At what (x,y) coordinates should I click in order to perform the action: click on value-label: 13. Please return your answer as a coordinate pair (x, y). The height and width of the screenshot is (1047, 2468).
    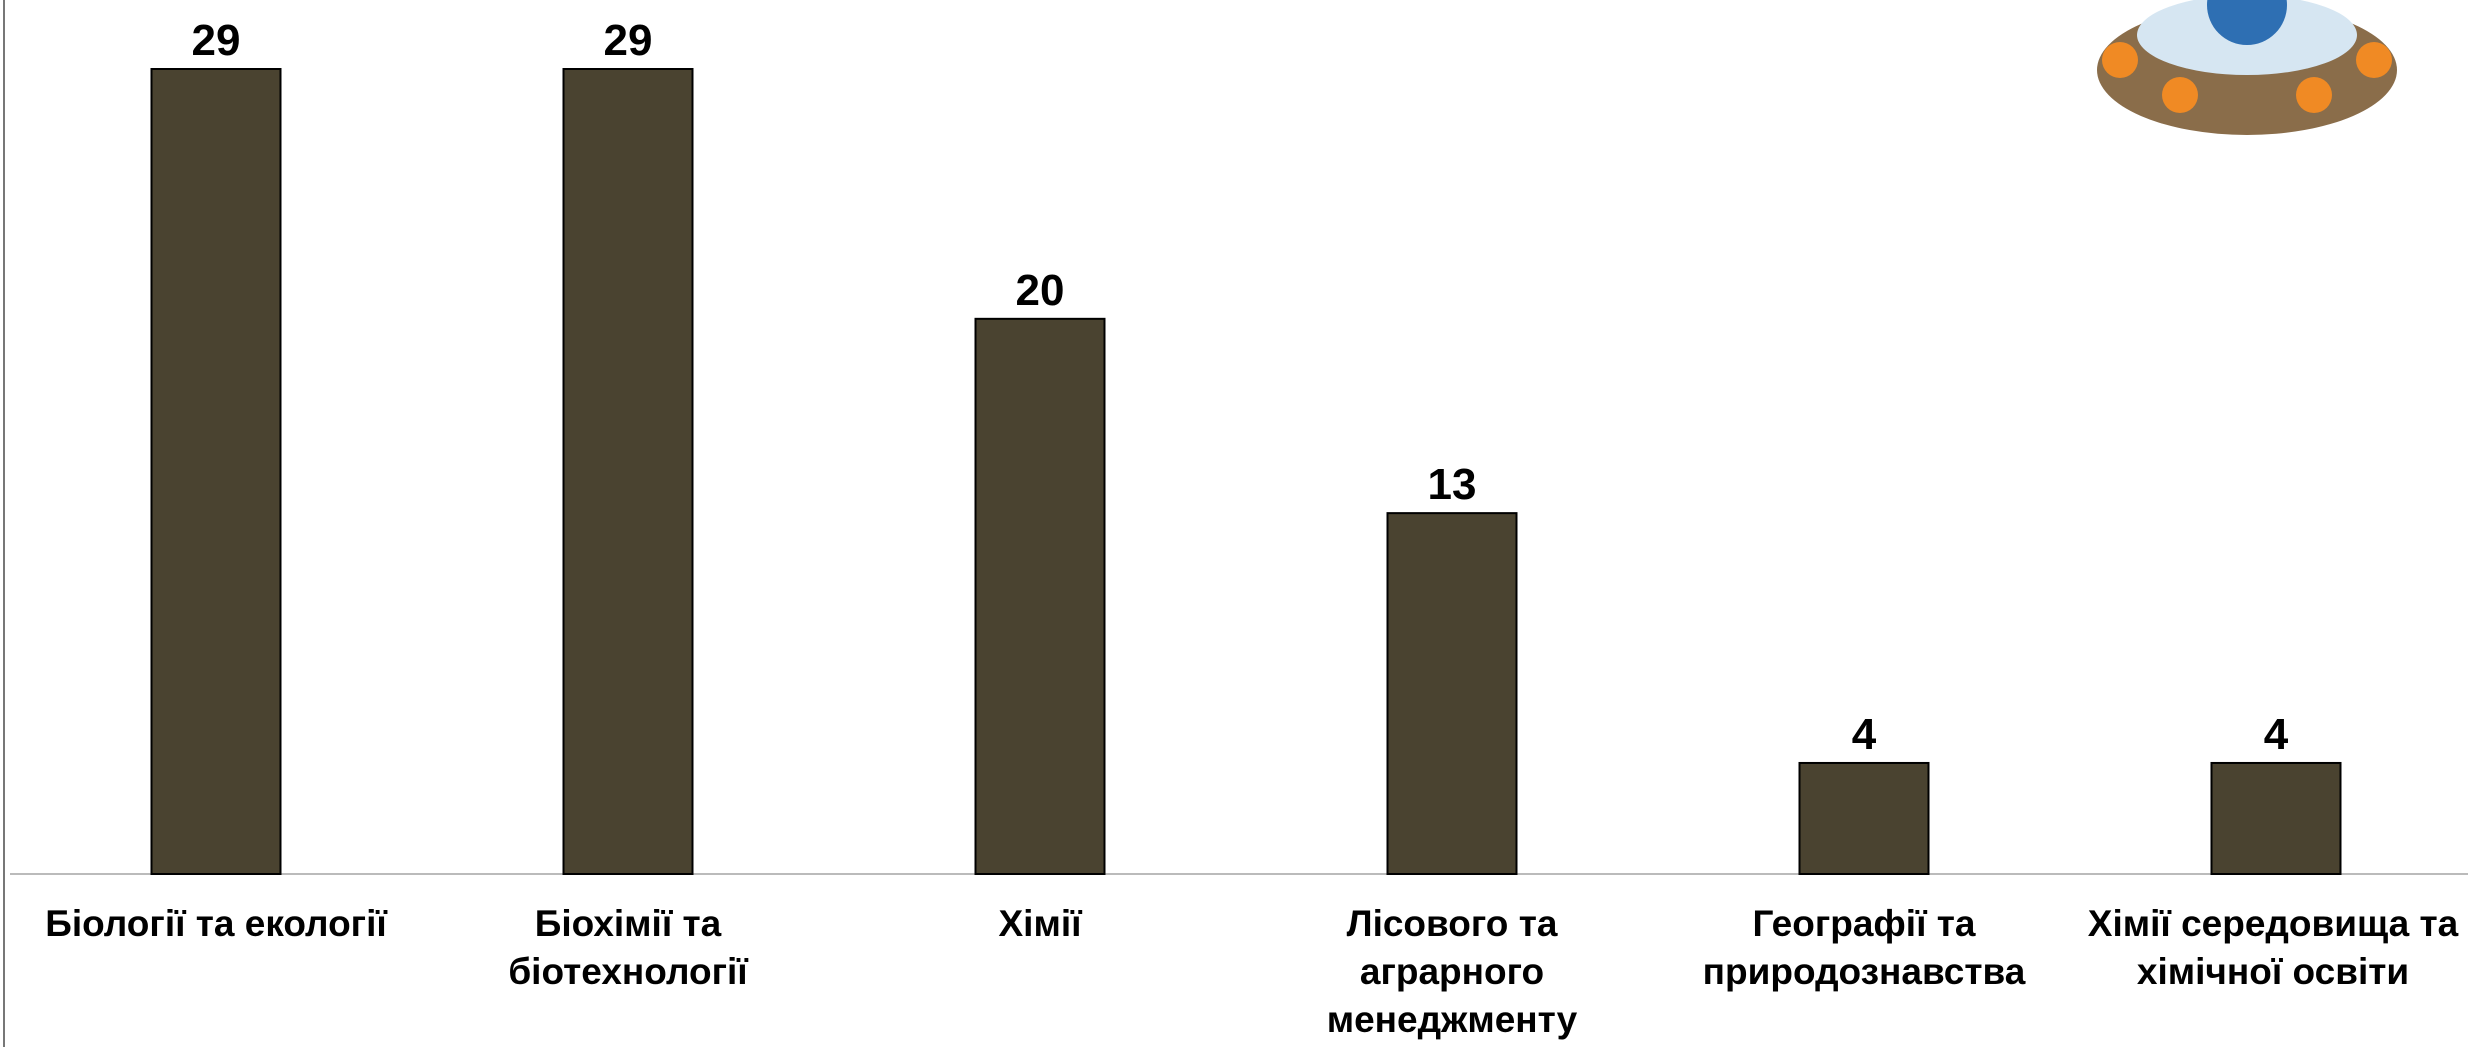
    Looking at the image, I should click on (1452, 484).